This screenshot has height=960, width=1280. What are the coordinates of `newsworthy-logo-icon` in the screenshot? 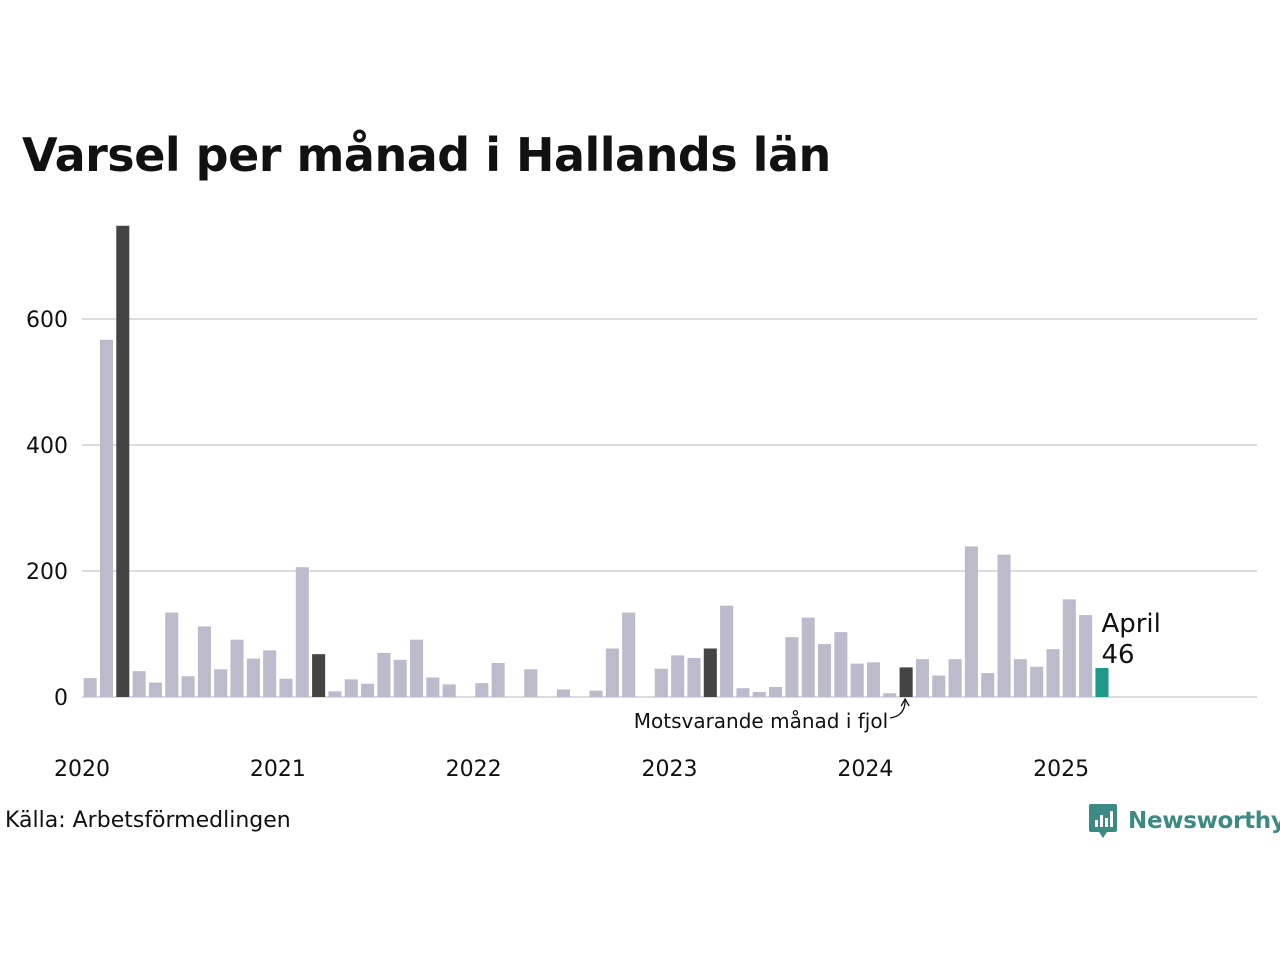 It's located at (1103, 821).